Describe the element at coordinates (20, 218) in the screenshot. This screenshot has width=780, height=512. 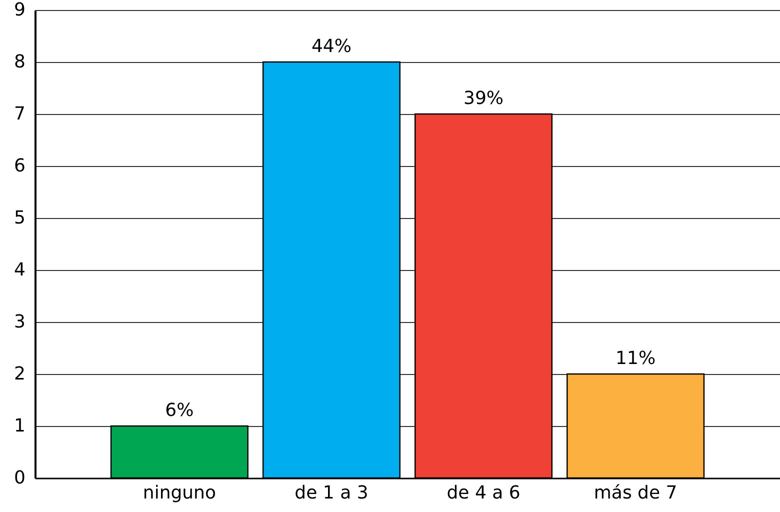
I see `y-tick-label: 5` at that location.